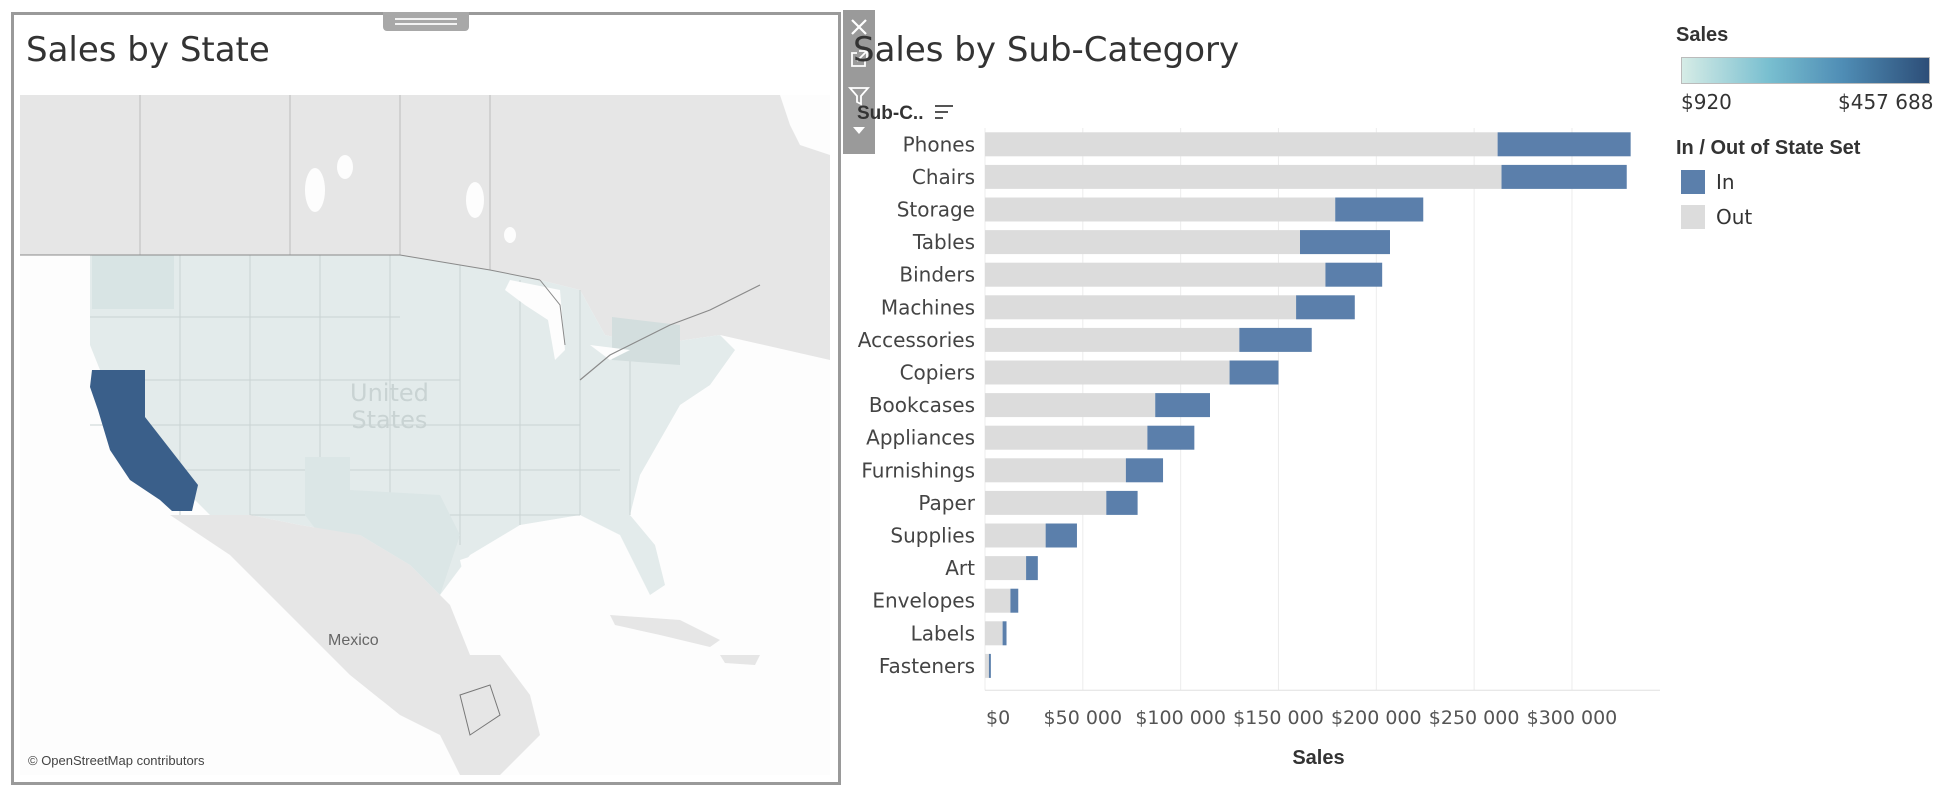  I want to click on bar-out-bookcases, so click(1070, 405).